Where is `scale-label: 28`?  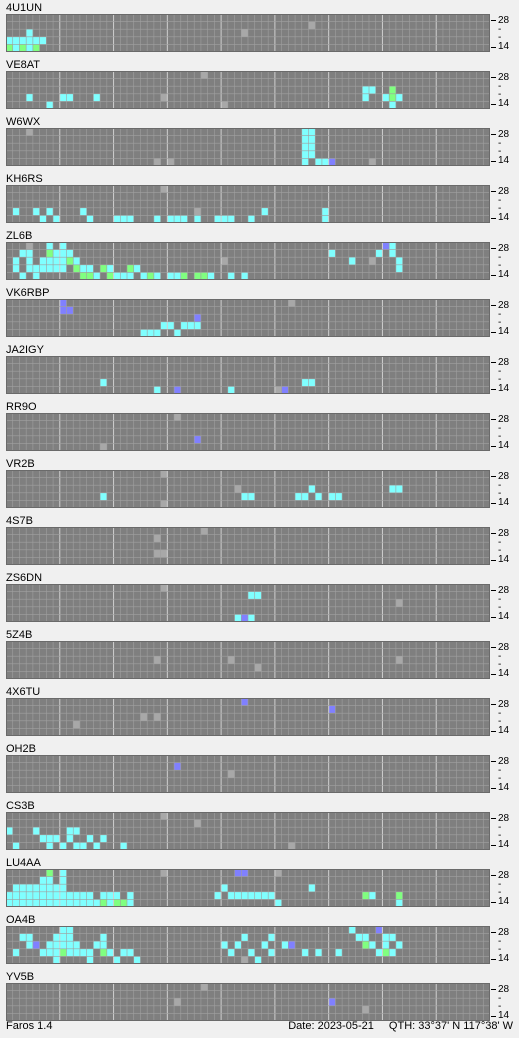 scale-label: 28 is located at coordinates (504, 77).